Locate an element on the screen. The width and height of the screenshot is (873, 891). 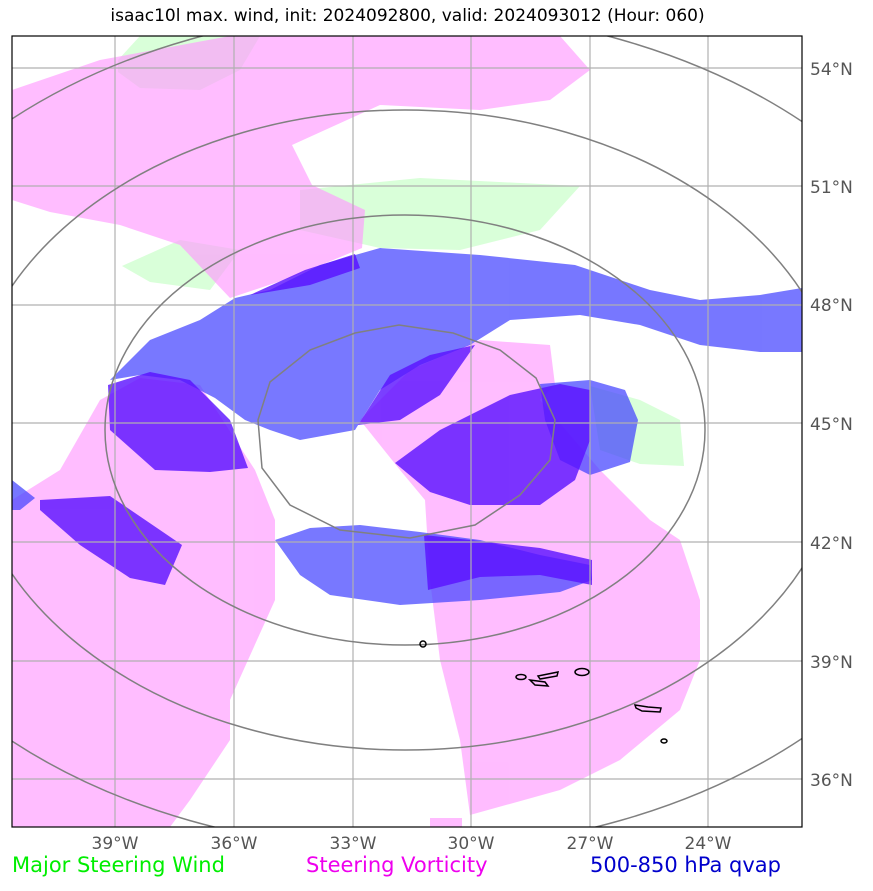
lon-tick: 30°W is located at coordinates (471, 844).